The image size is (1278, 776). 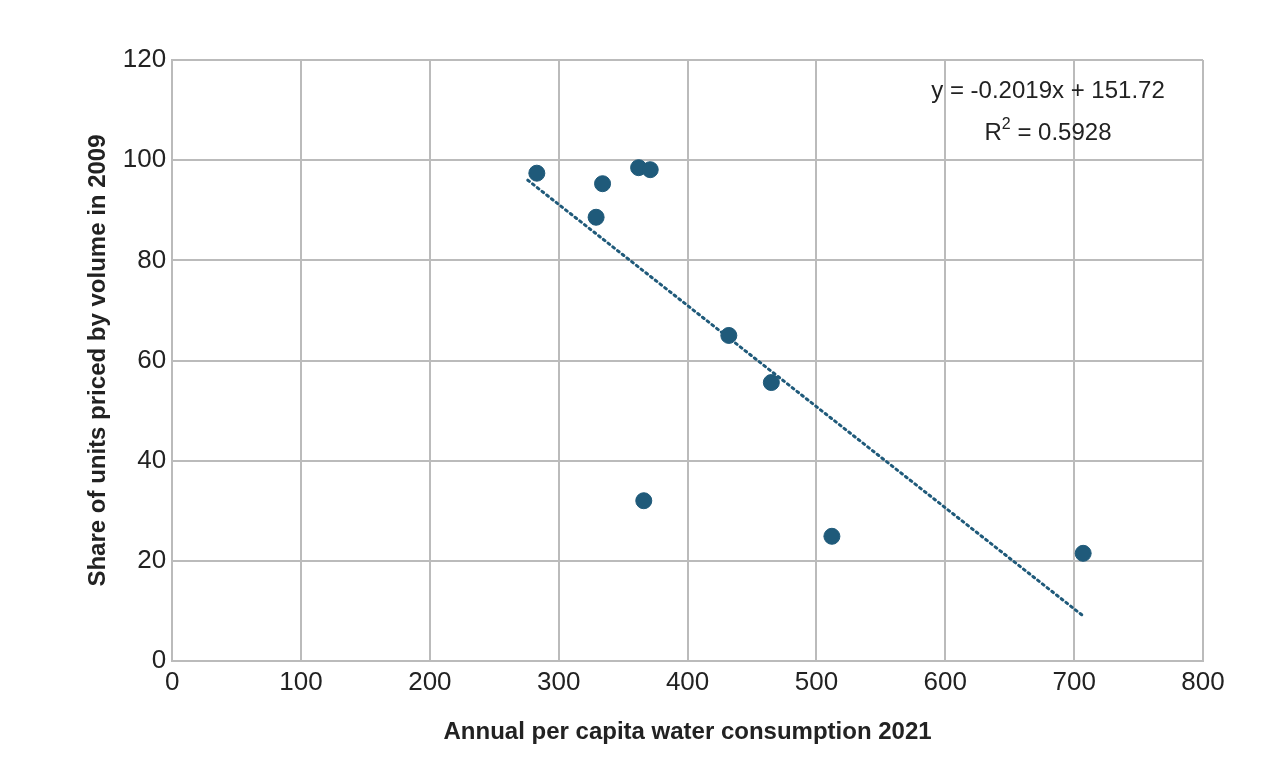 What do you see at coordinates (152, 559) in the screenshot?
I see `y-tick-label: 20` at bounding box center [152, 559].